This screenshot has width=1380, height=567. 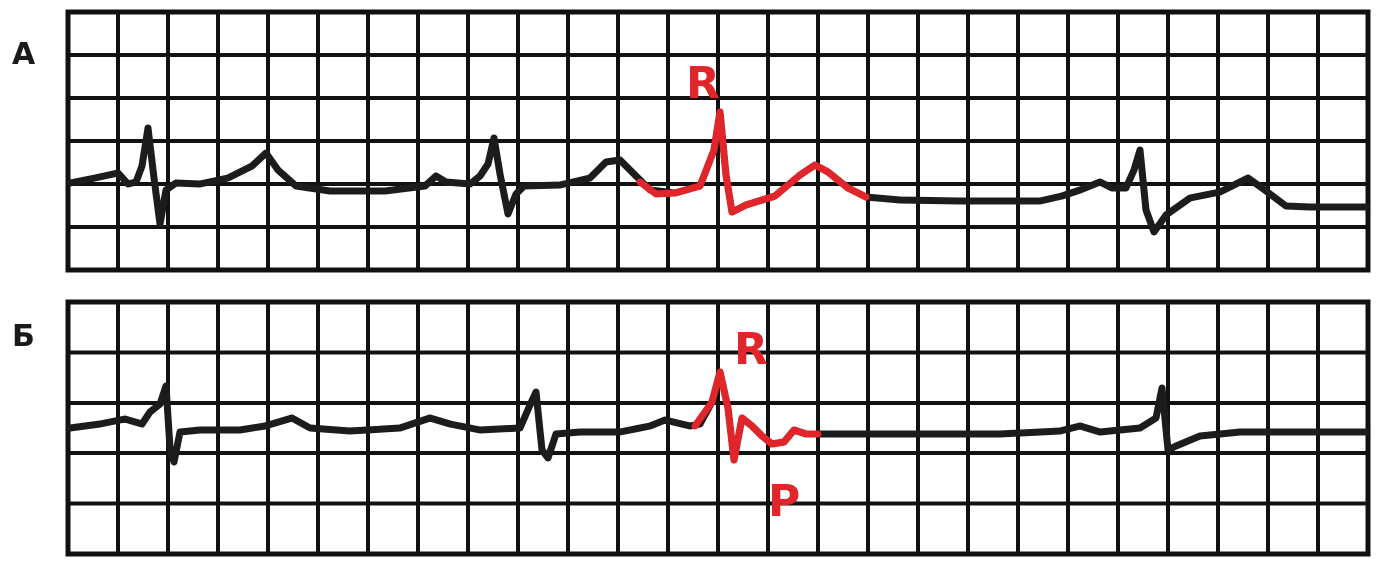 I want to click on r-wave-label-b: R, so click(x=751, y=349).